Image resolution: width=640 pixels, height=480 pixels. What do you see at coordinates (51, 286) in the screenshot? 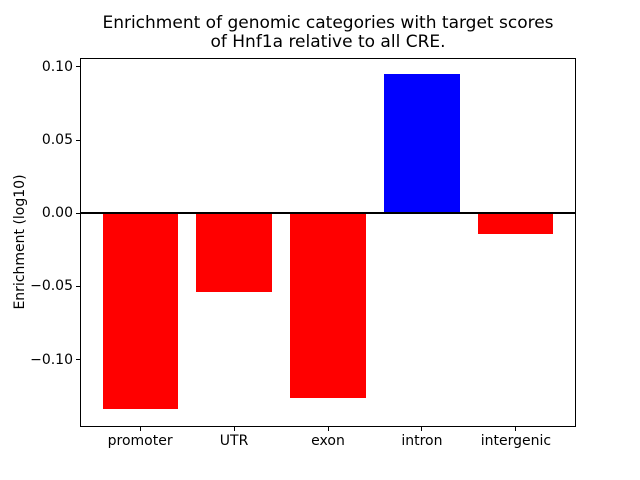
I see `y-tick-label-−0.05: −0.05` at bounding box center [51, 286].